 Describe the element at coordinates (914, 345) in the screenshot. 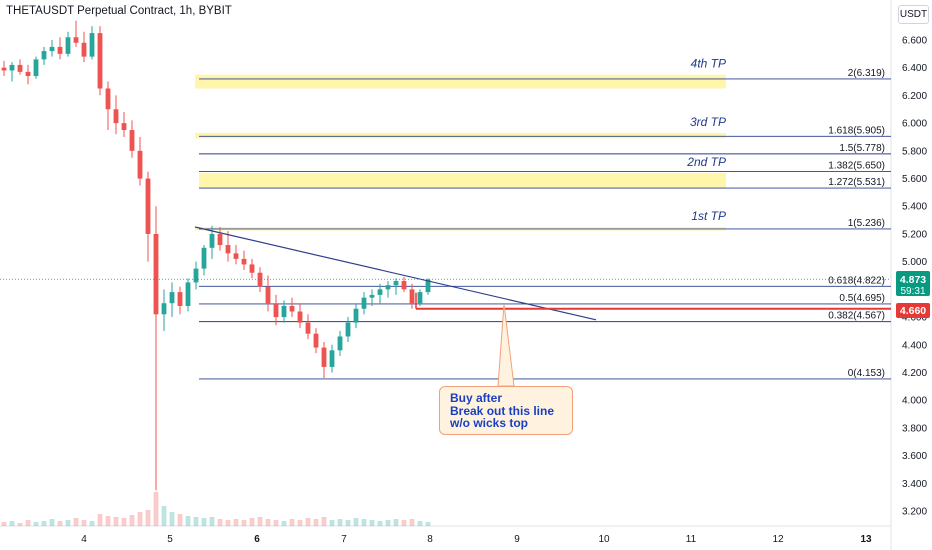

I see `y-tick-label: 4.400` at that location.